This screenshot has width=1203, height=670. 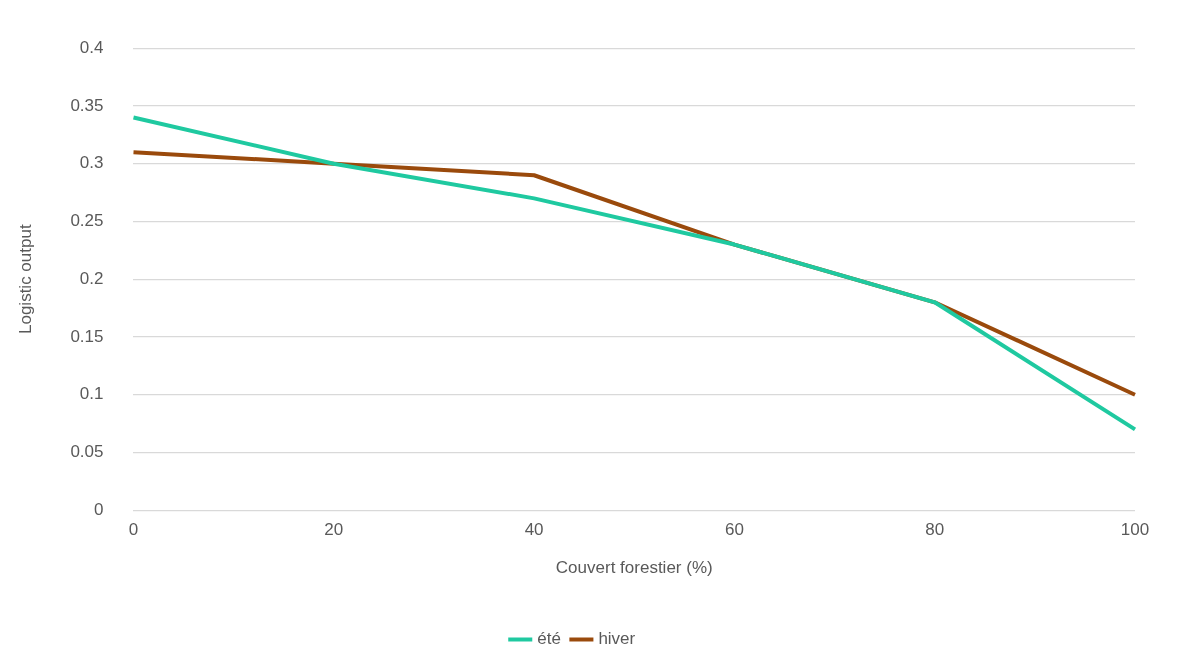 What do you see at coordinates (91, 394) in the screenshot?
I see `y-tick-label: 0.1` at bounding box center [91, 394].